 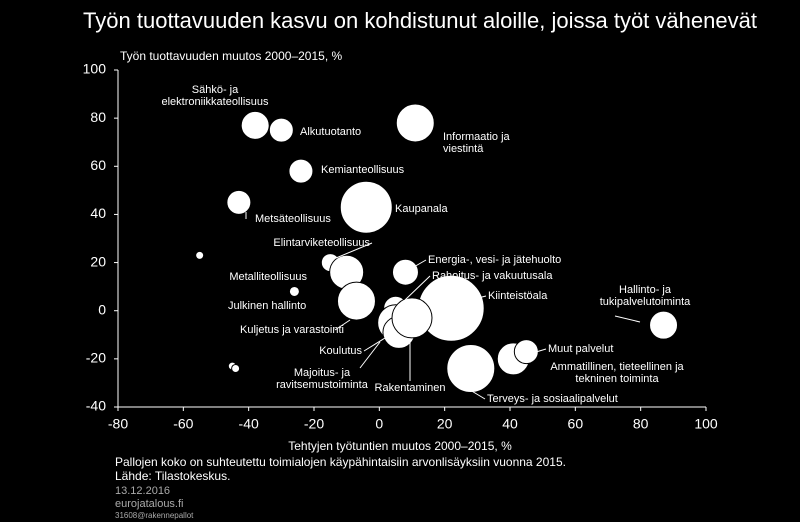 What do you see at coordinates (154, 515) in the screenshot?
I see `note: 31608@rakennepallot` at bounding box center [154, 515].